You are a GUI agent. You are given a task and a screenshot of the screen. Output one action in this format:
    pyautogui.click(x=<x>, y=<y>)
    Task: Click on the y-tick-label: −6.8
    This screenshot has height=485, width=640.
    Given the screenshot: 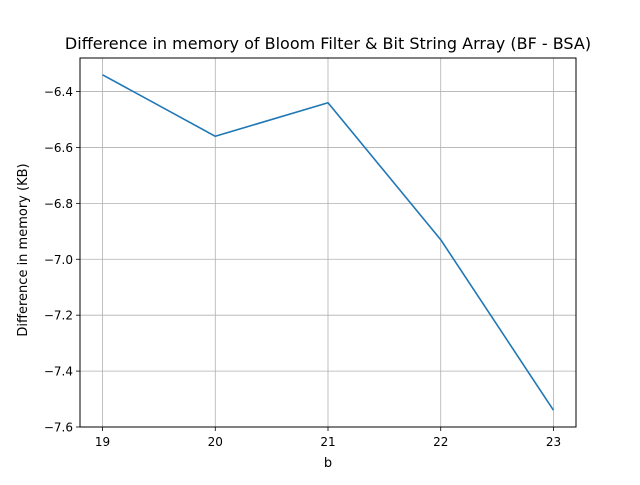 What is the action you would take?
    pyautogui.click(x=58, y=204)
    